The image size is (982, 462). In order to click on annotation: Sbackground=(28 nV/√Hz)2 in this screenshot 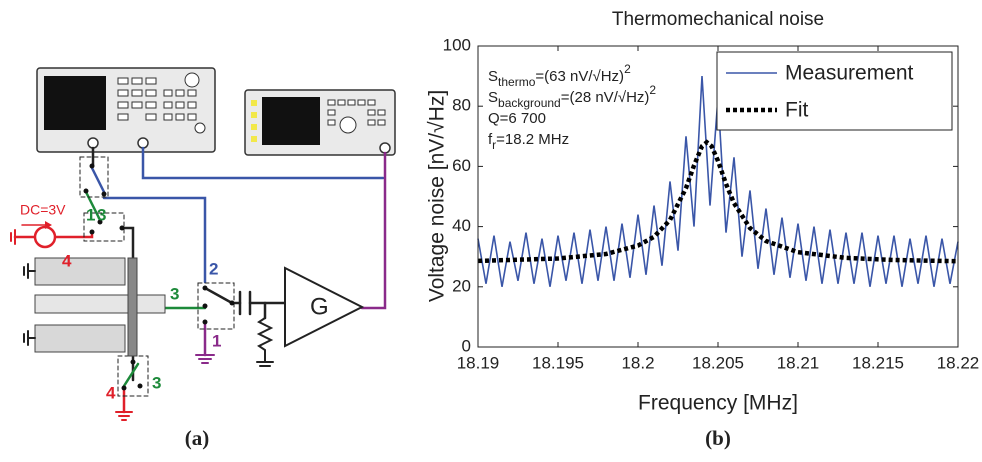, I will do `click(572, 96)`.